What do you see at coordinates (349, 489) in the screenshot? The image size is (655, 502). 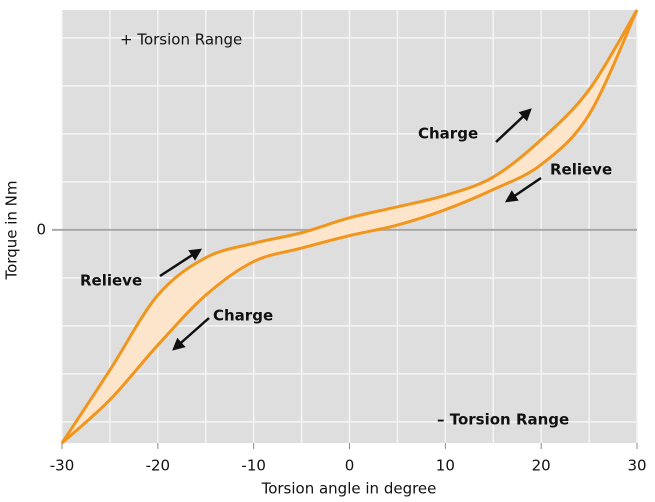 I see `x-axis-label: Torsion angle in degree` at bounding box center [349, 489].